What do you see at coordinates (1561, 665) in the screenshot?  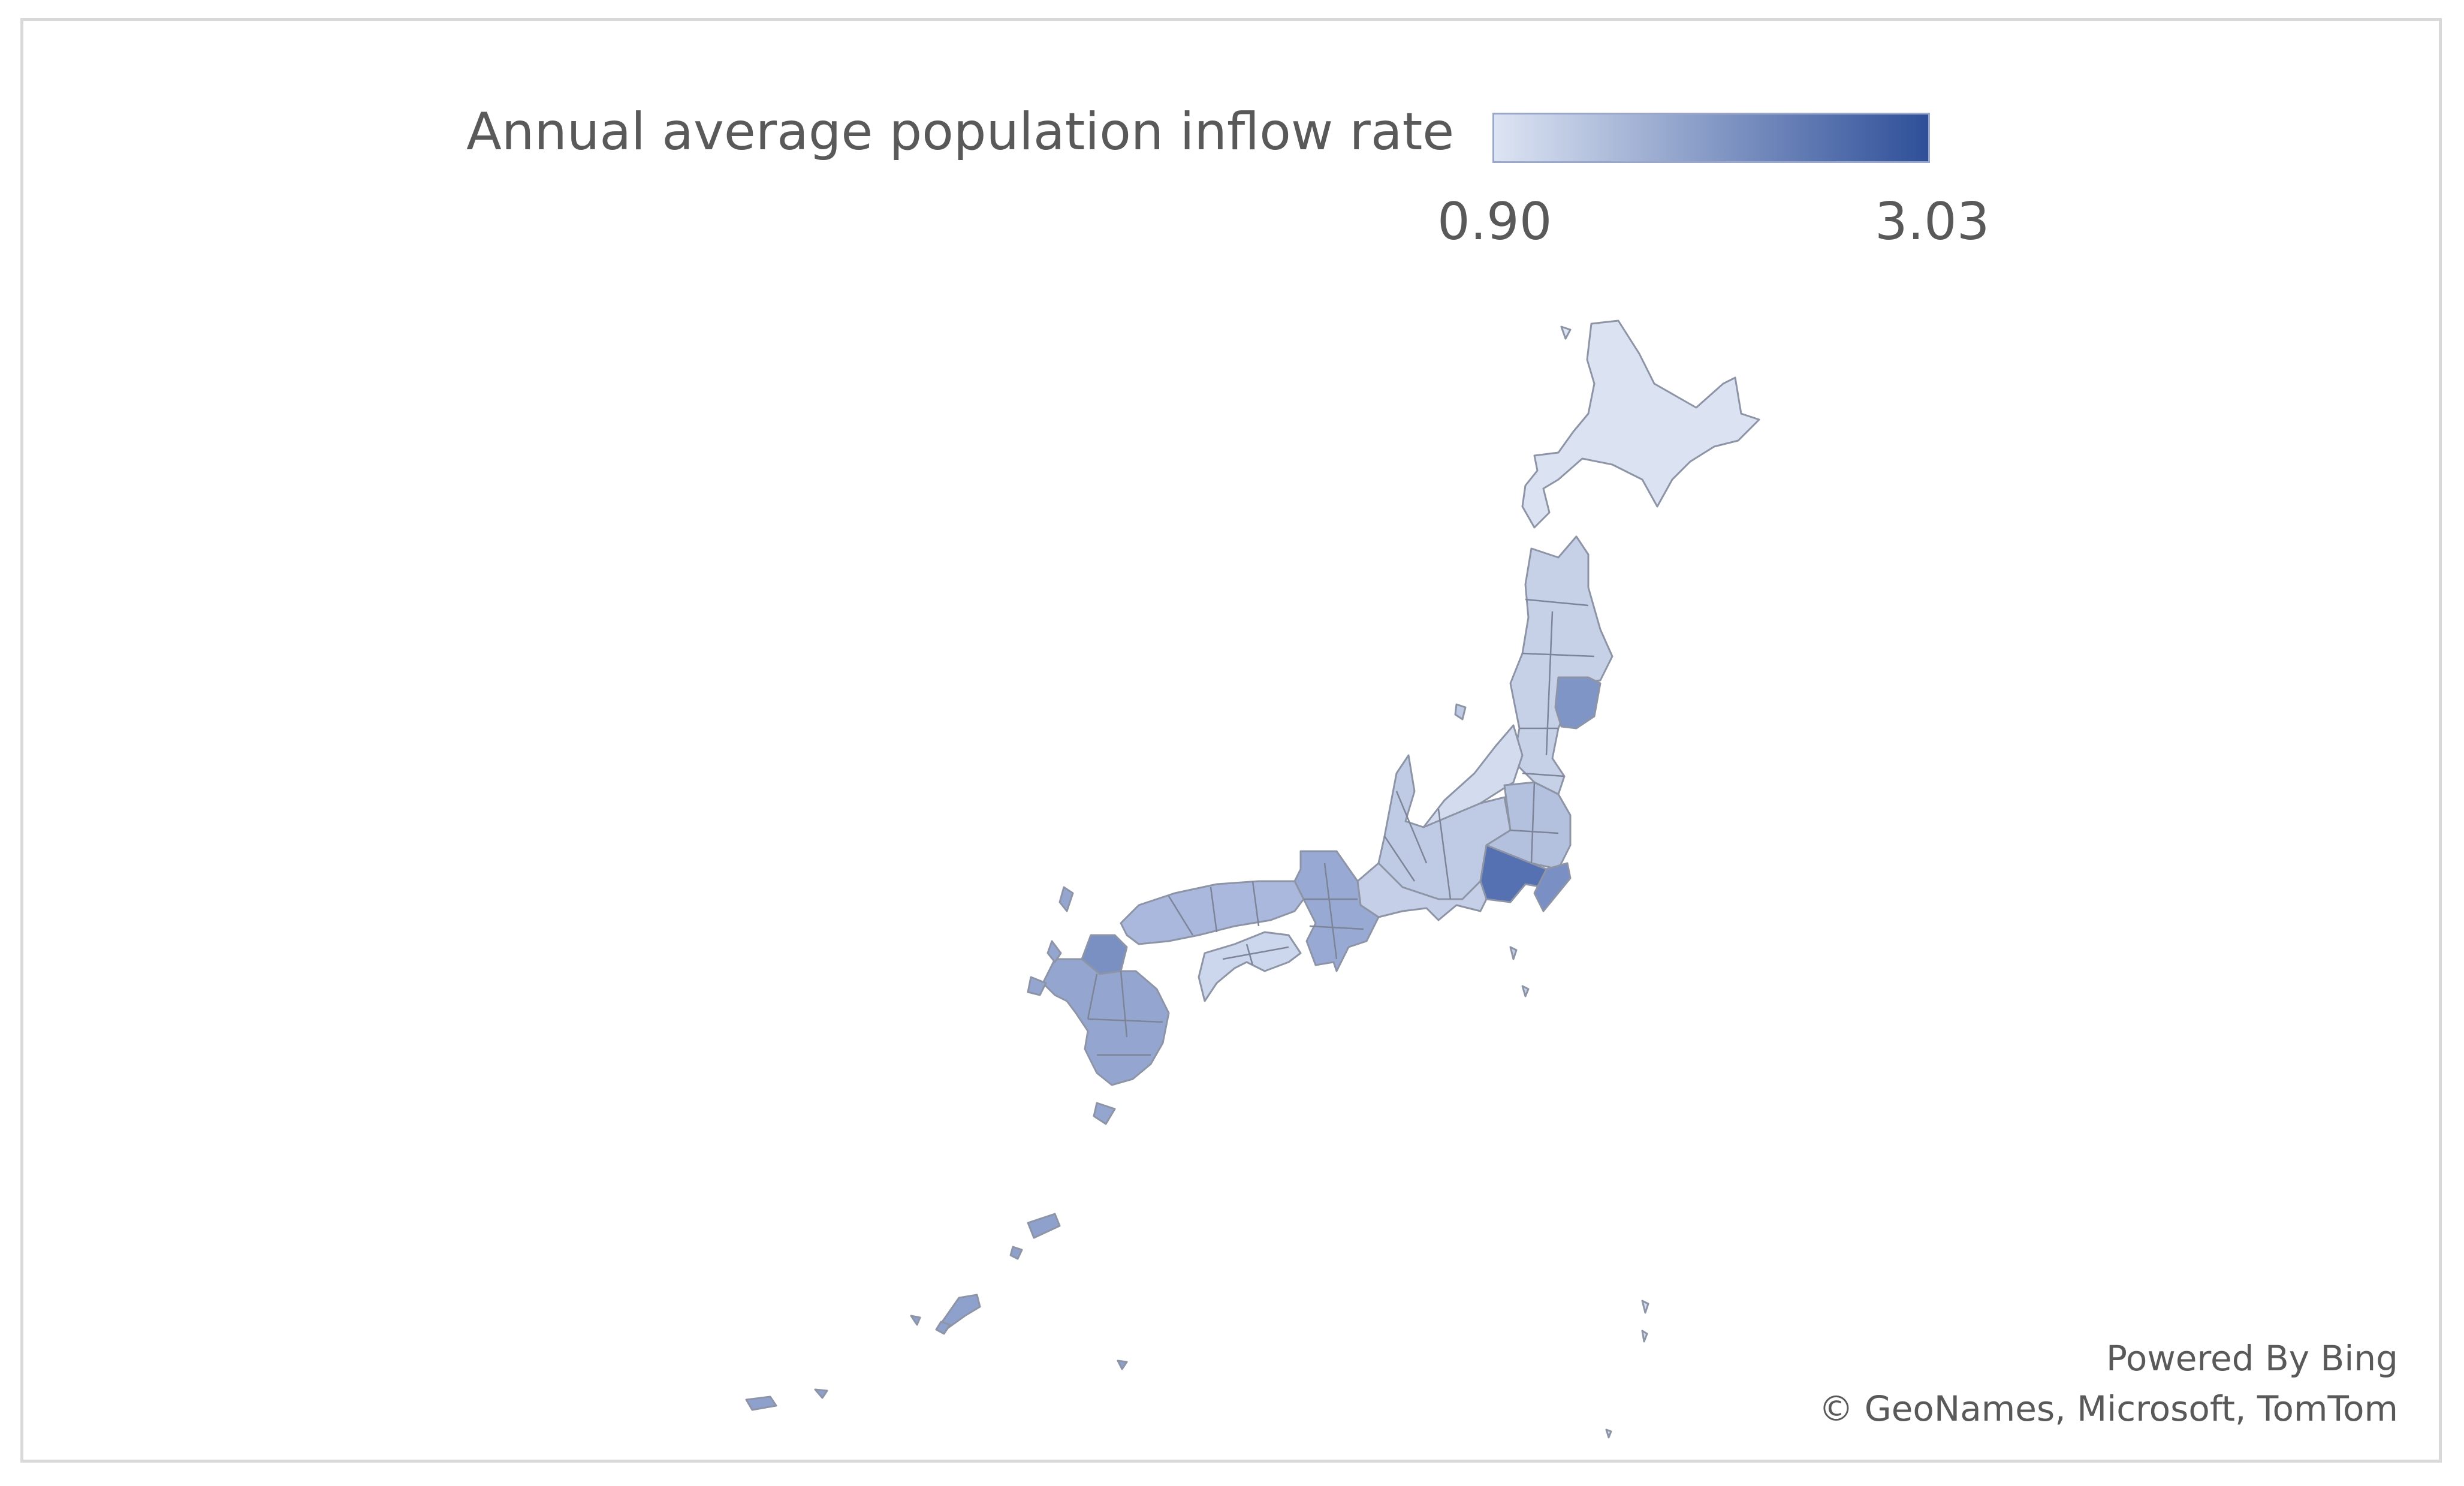 I see `region-tohoku` at bounding box center [1561, 665].